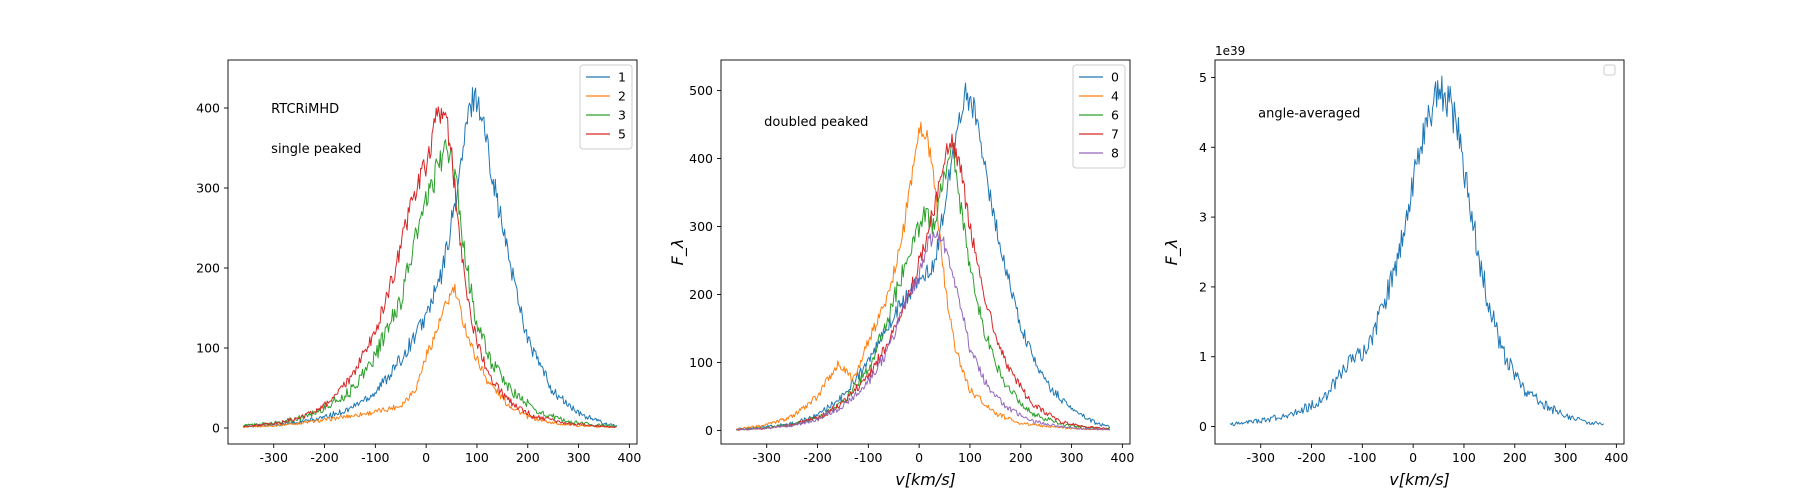 The height and width of the screenshot is (504, 1800). I want to click on legend, so click(1609, 70).